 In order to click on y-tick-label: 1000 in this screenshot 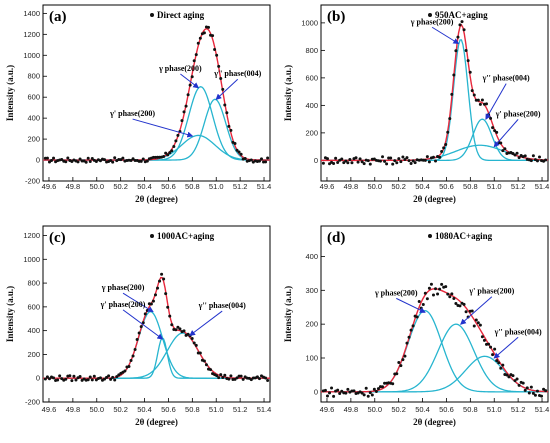, I will do `click(309, 22)`.